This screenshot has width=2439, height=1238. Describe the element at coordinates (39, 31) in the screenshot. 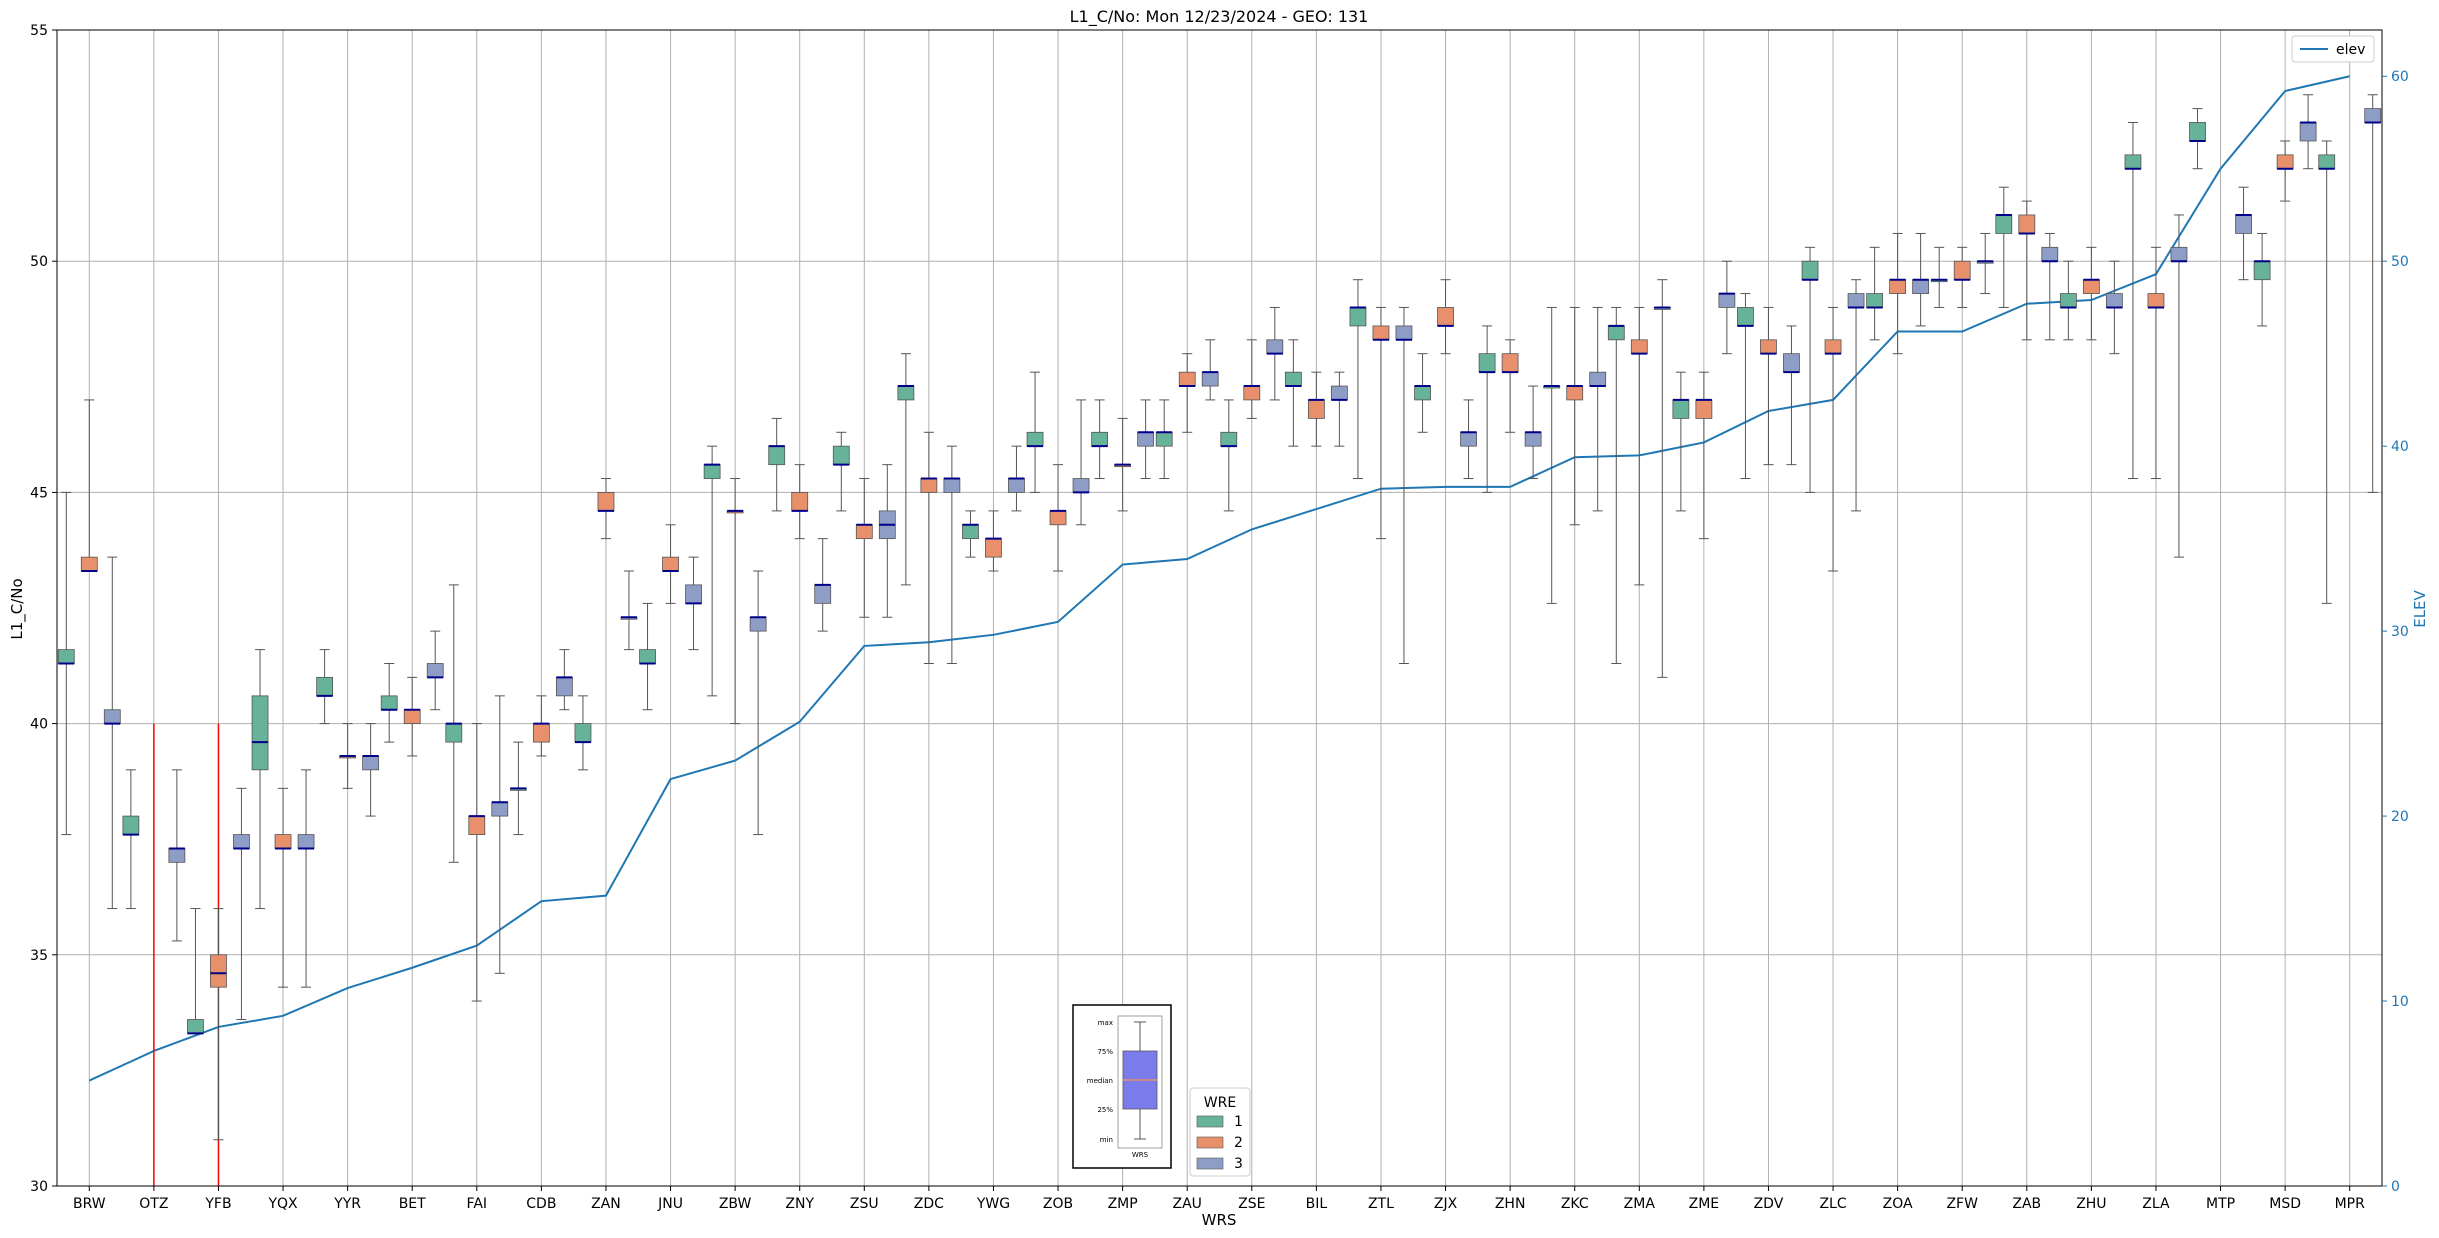

I see `y-tick-label: 55` at that location.